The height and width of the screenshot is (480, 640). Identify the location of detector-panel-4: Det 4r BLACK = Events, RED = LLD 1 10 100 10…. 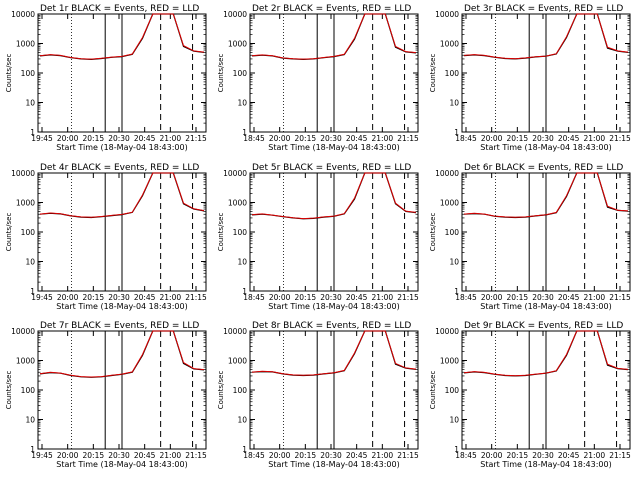
(106, 237).